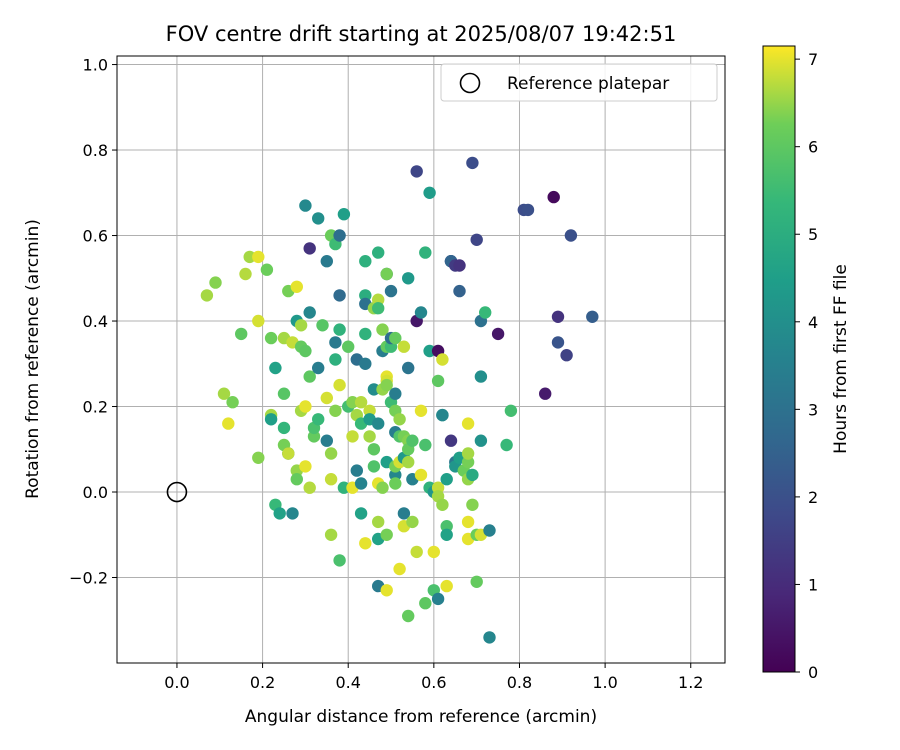 Image resolution: width=900 pixels, height=750 pixels. Describe the element at coordinates (347, 682) in the screenshot. I see `x-tick-label: 0.4` at that location.